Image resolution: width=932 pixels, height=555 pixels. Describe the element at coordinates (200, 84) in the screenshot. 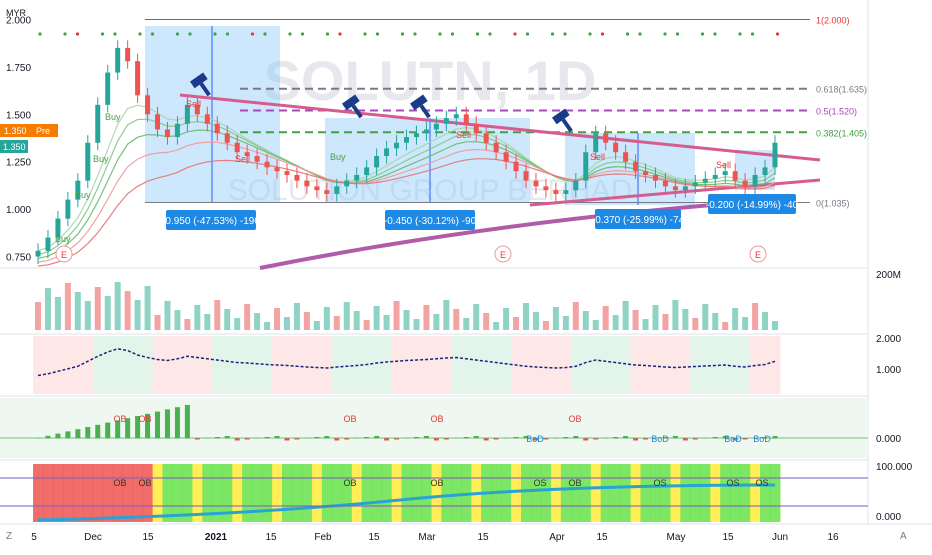

I see `hammer-icon` at that location.